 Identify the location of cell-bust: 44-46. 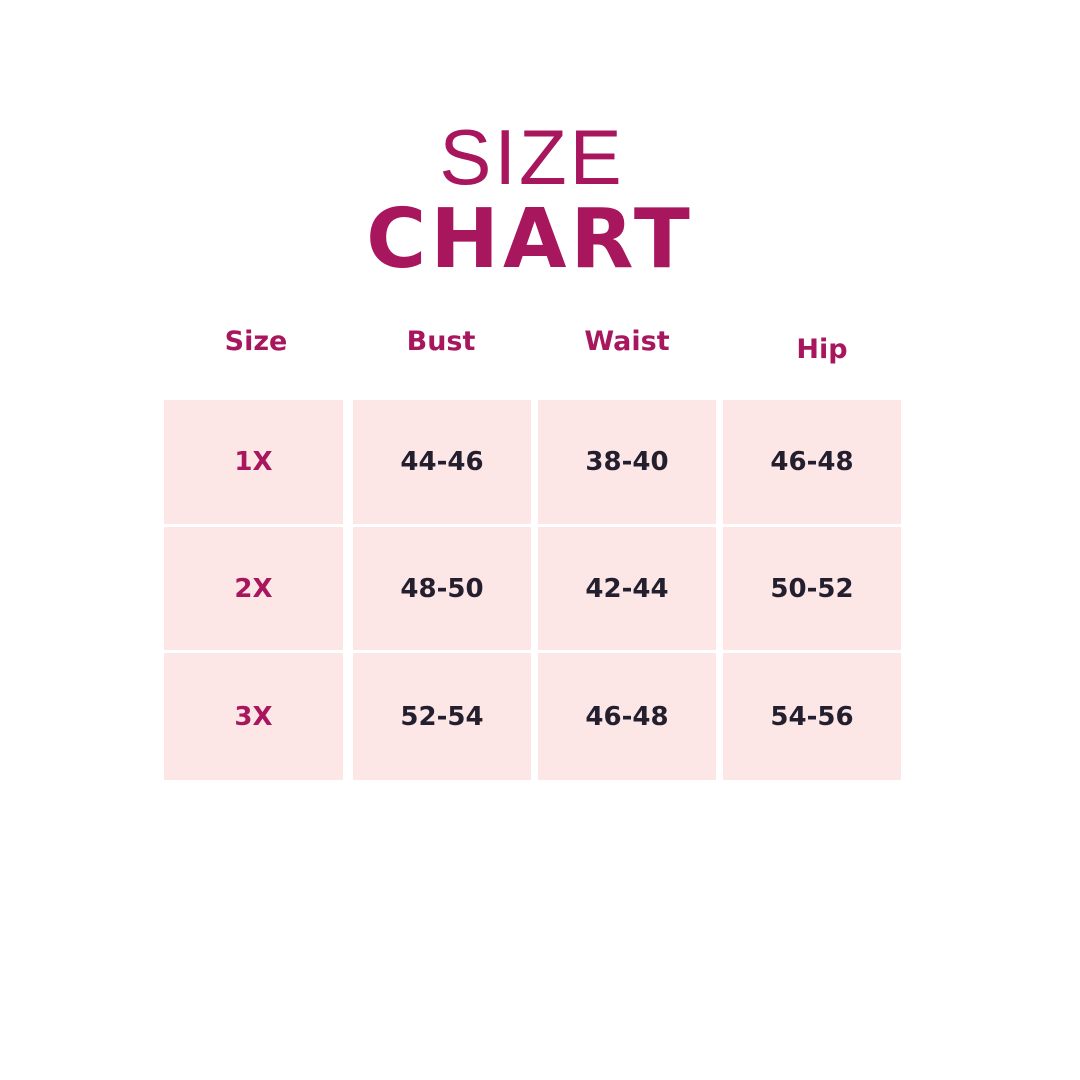
(442, 462).